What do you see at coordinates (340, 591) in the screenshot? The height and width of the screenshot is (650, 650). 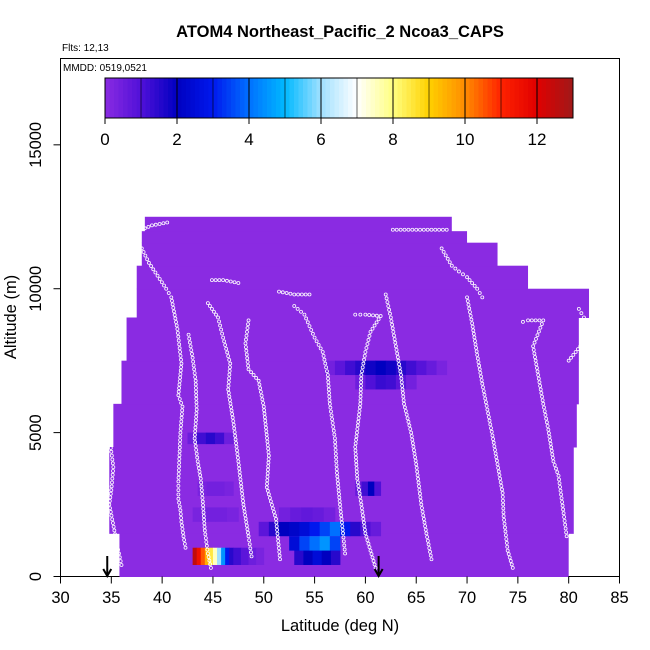 I see `x-axis: 30 35 40 45 50 55 60 65 70 75 80 85` at bounding box center [340, 591].